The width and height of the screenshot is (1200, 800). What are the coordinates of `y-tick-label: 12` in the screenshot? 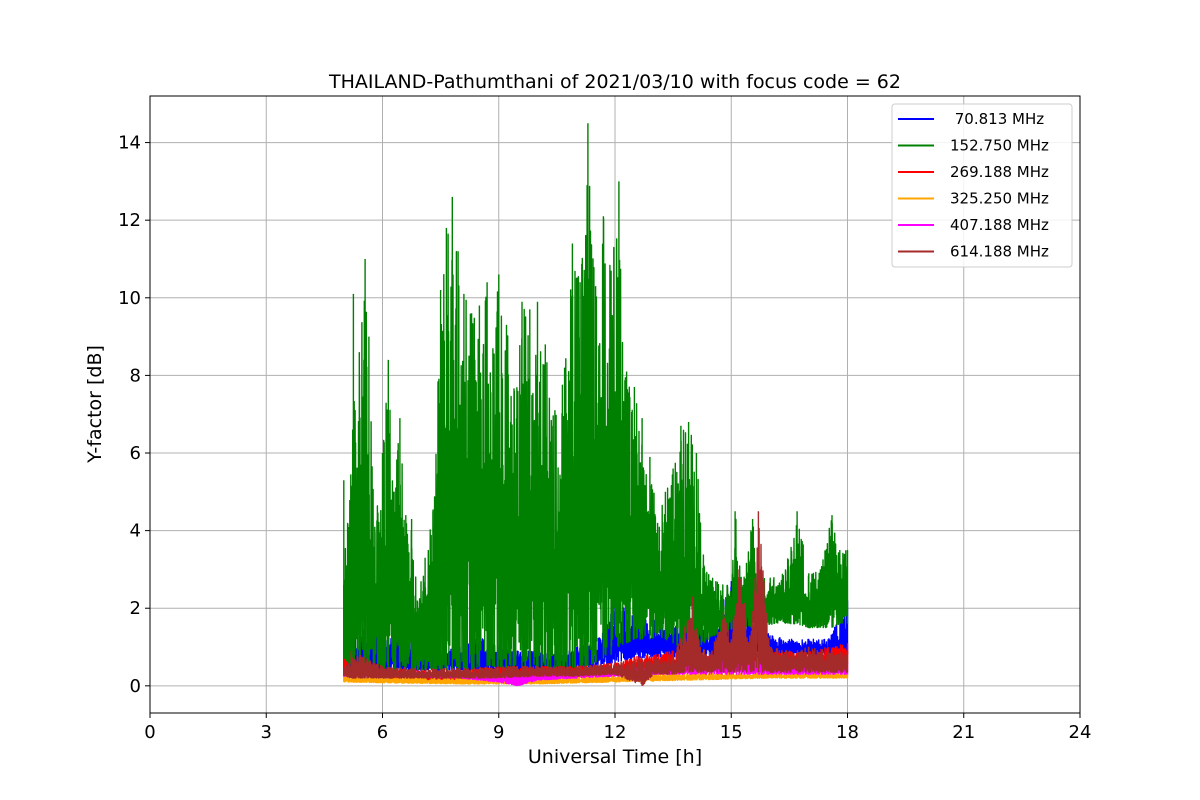 It's located at (129, 220).